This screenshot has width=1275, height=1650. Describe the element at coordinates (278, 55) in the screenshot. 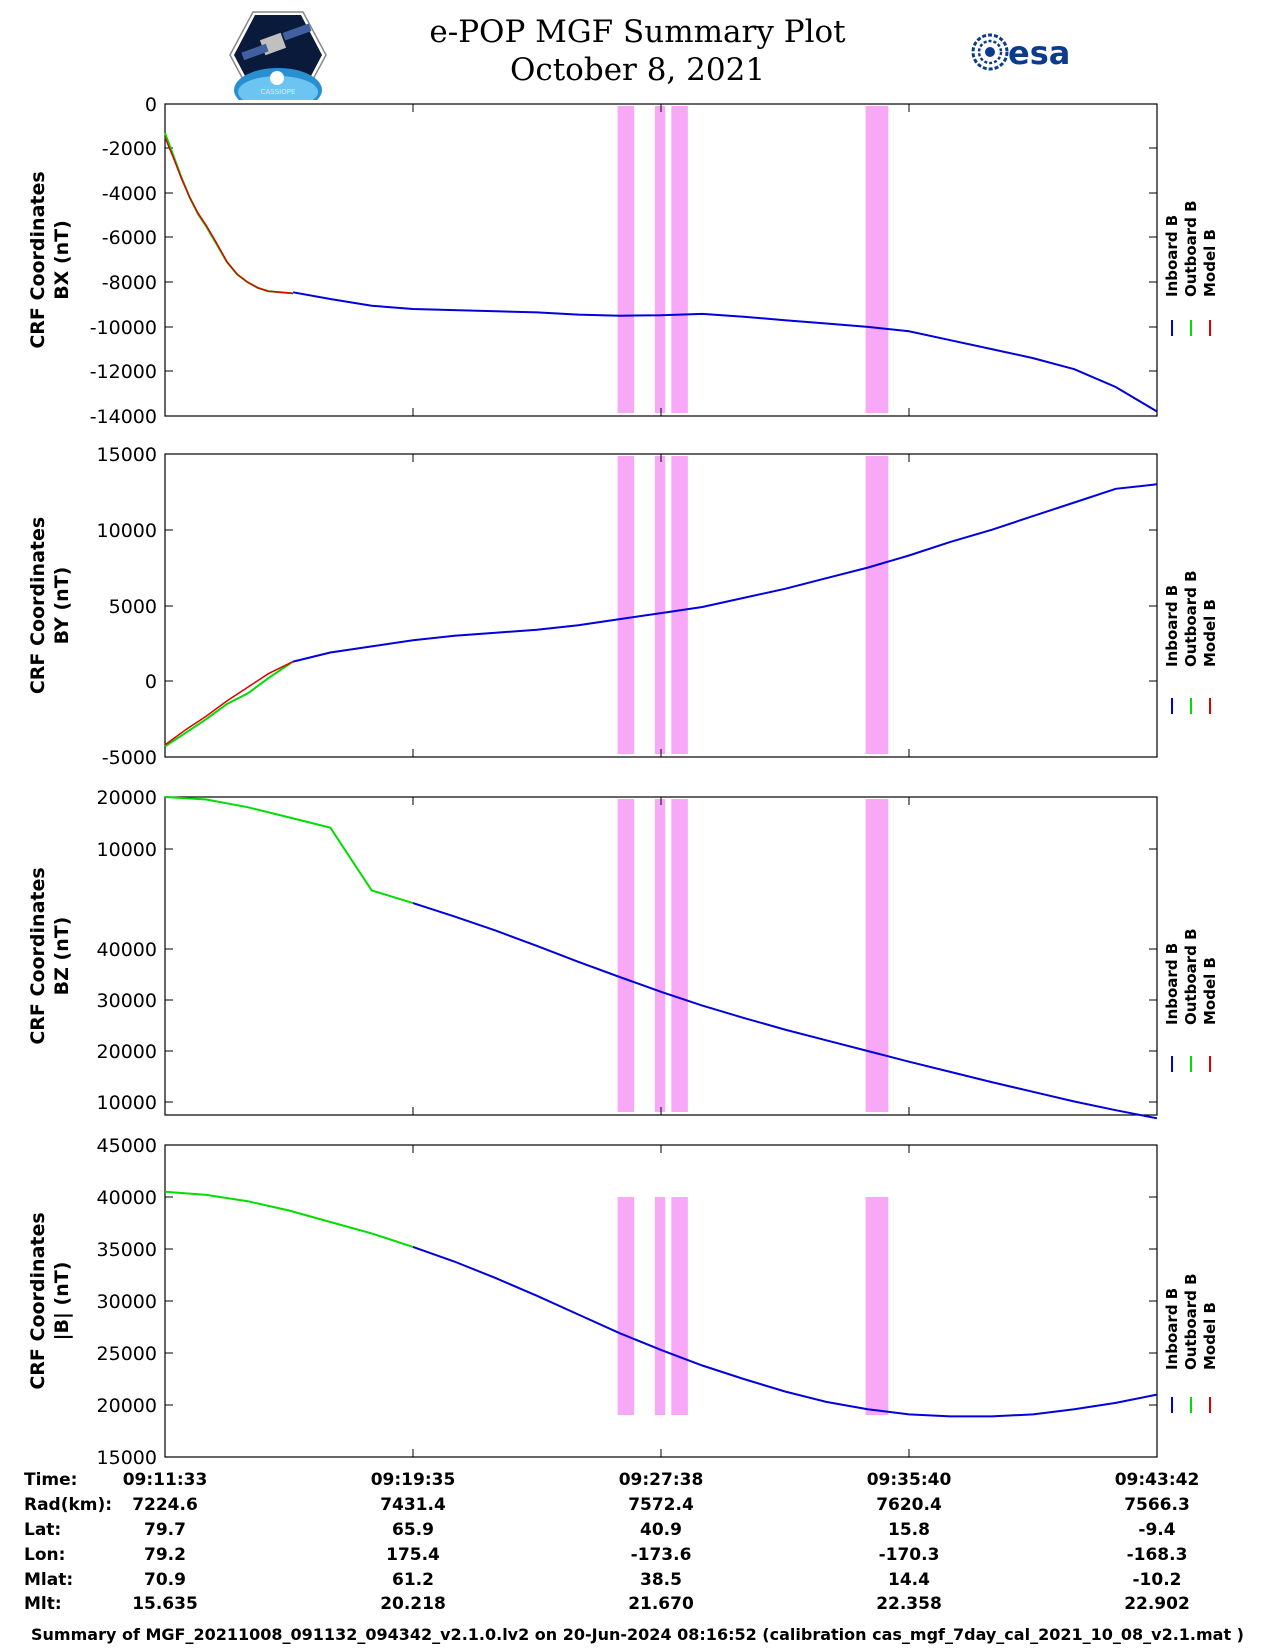

I see `cassiope-logo: CASSIOPE` at that location.